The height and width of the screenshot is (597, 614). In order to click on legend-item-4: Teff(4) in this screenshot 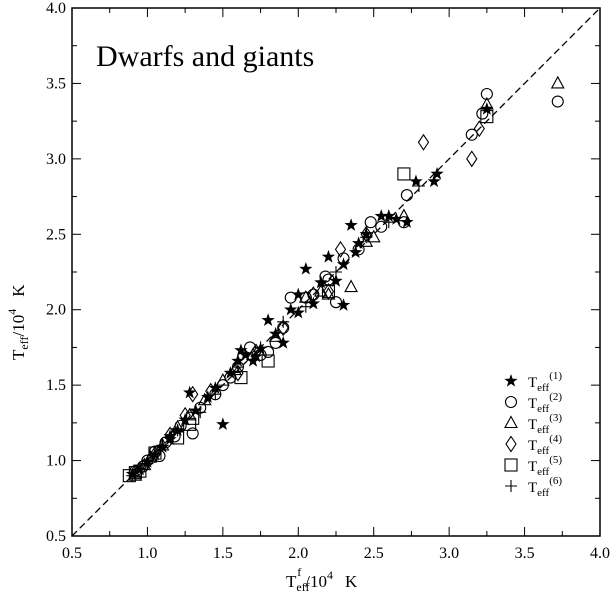, I will do `click(533, 445)`.